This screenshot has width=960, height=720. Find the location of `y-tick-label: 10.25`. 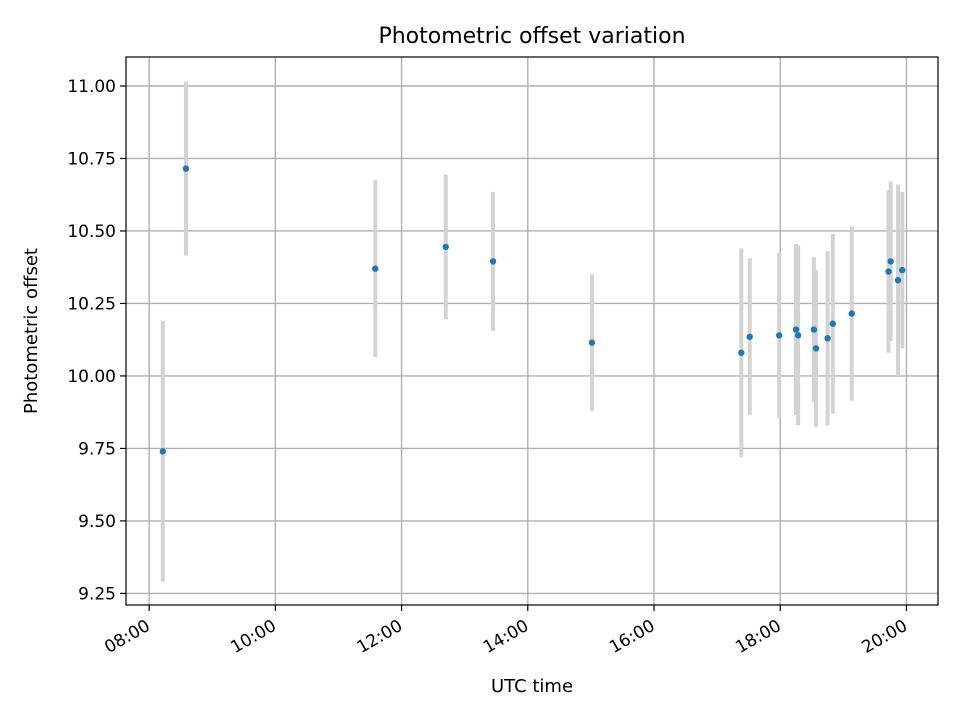

y-tick-label: 10.25 is located at coordinates (91, 304).